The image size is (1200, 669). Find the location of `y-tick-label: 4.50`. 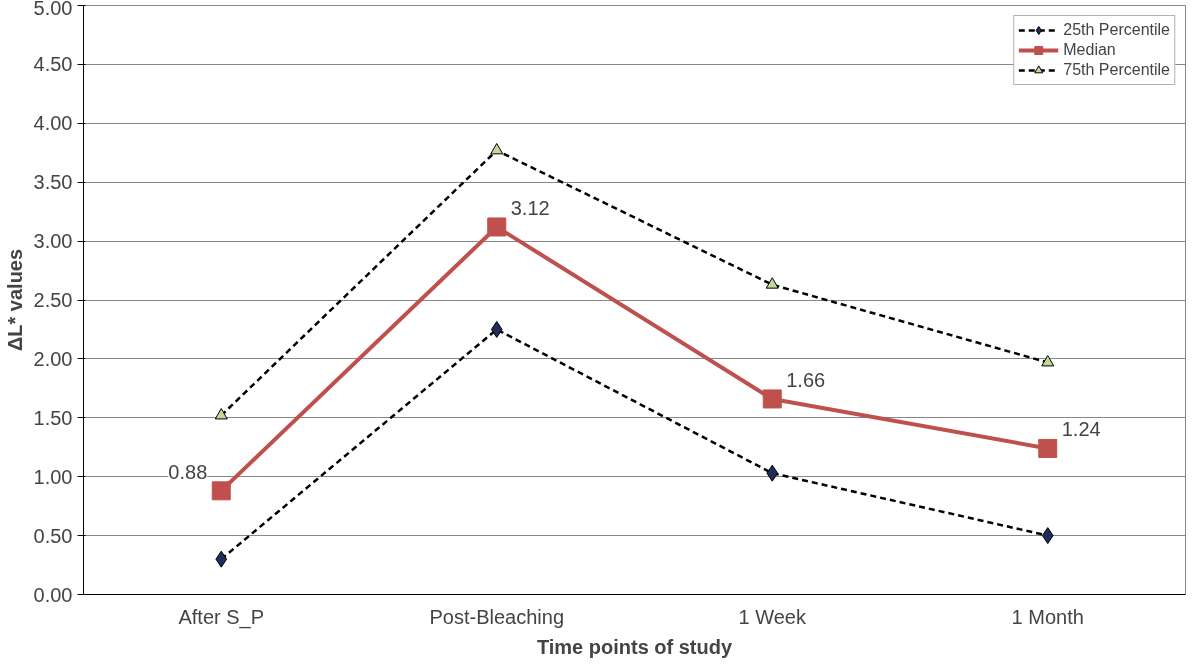

y-tick-label: 4.50 is located at coordinates (53, 64).